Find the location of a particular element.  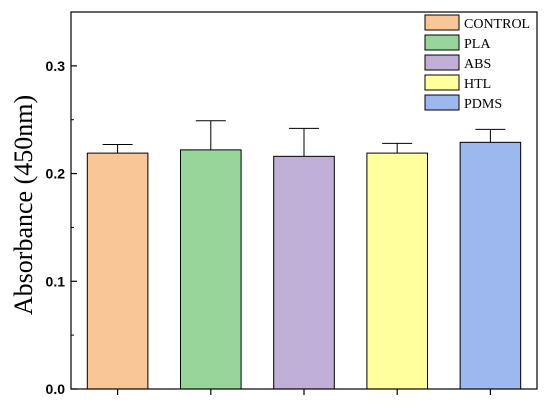

legend-label-pla: PLA is located at coordinates (477, 44).